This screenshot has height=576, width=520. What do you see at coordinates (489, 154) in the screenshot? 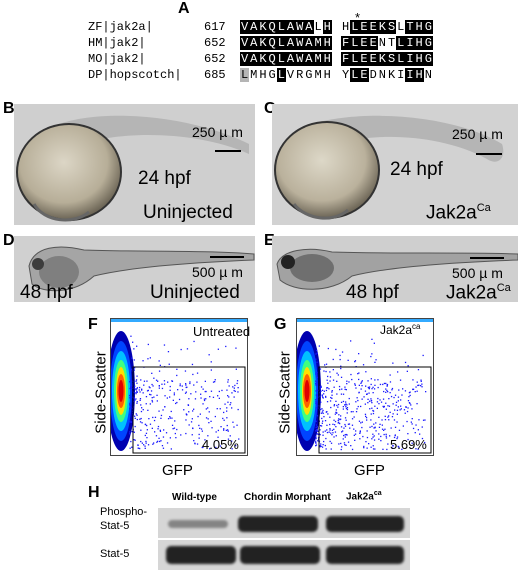
I see `embryo-c-scale-bar` at bounding box center [489, 154].